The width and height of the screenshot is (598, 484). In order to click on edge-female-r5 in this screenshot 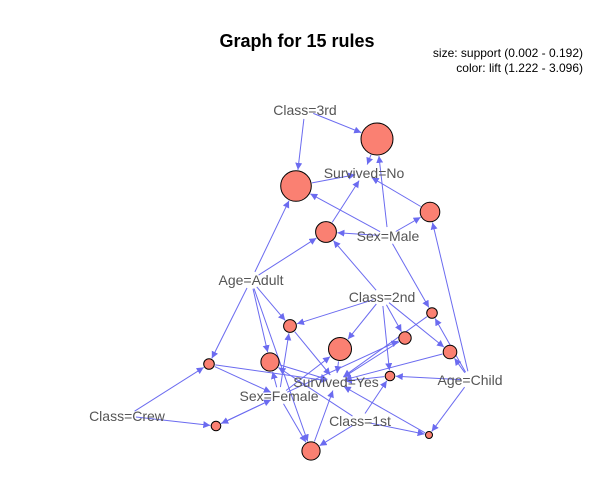, I will do `click(274, 379)`.